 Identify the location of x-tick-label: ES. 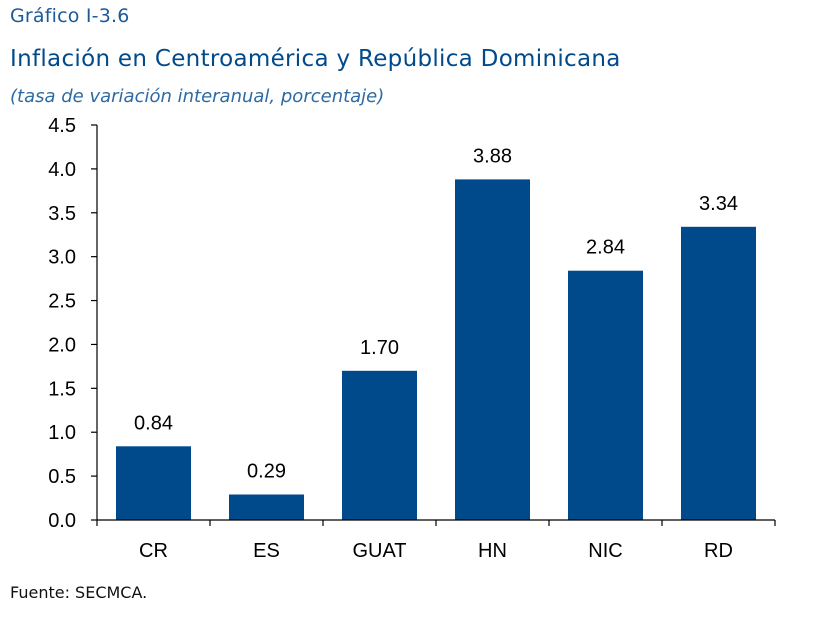
(266, 551).